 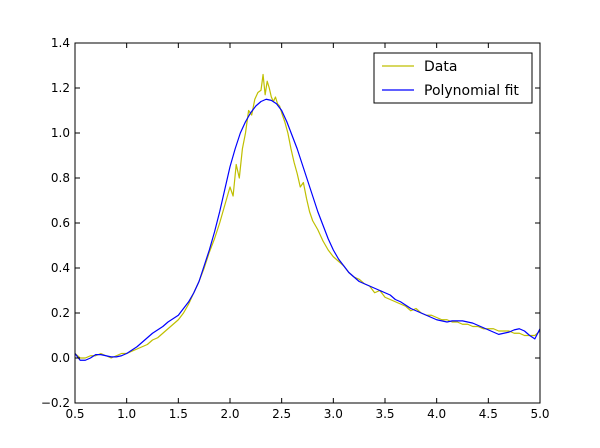 What do you see at coordinates (488, 414) in the screenshot?
I see `x-tick-label: 4.5` at bounding box center [488, 414].